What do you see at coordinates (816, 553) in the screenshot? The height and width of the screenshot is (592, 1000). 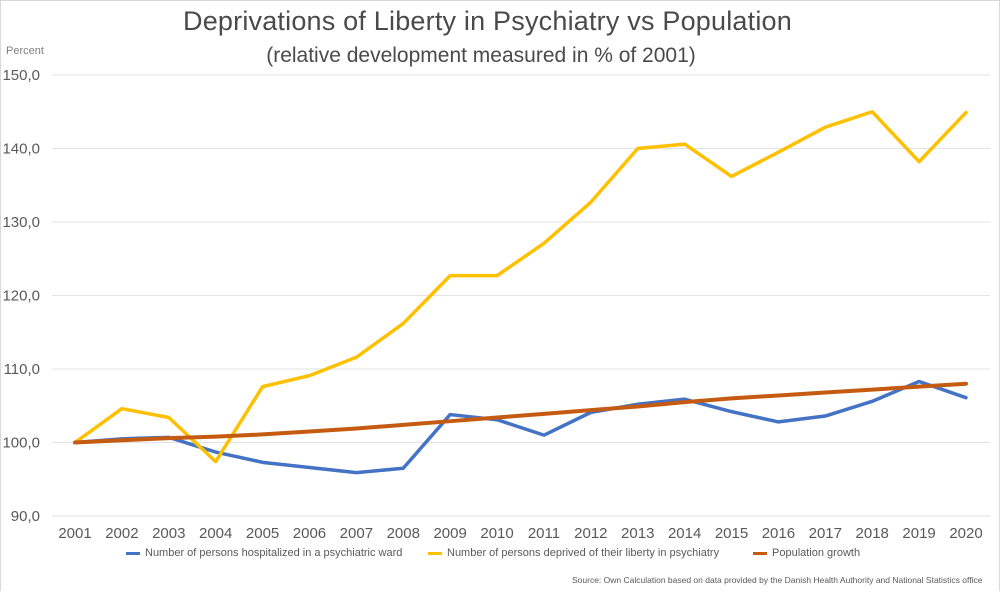 I see `legend-label: Population growth` at bounding box center [816, 553].